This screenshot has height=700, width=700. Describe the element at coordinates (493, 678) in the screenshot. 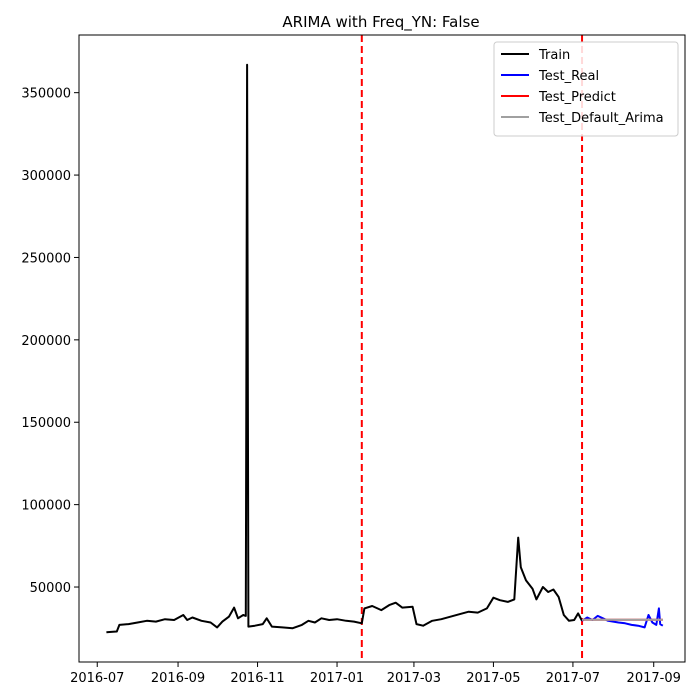

I see `x-tick-label: 2017-05` at that location.